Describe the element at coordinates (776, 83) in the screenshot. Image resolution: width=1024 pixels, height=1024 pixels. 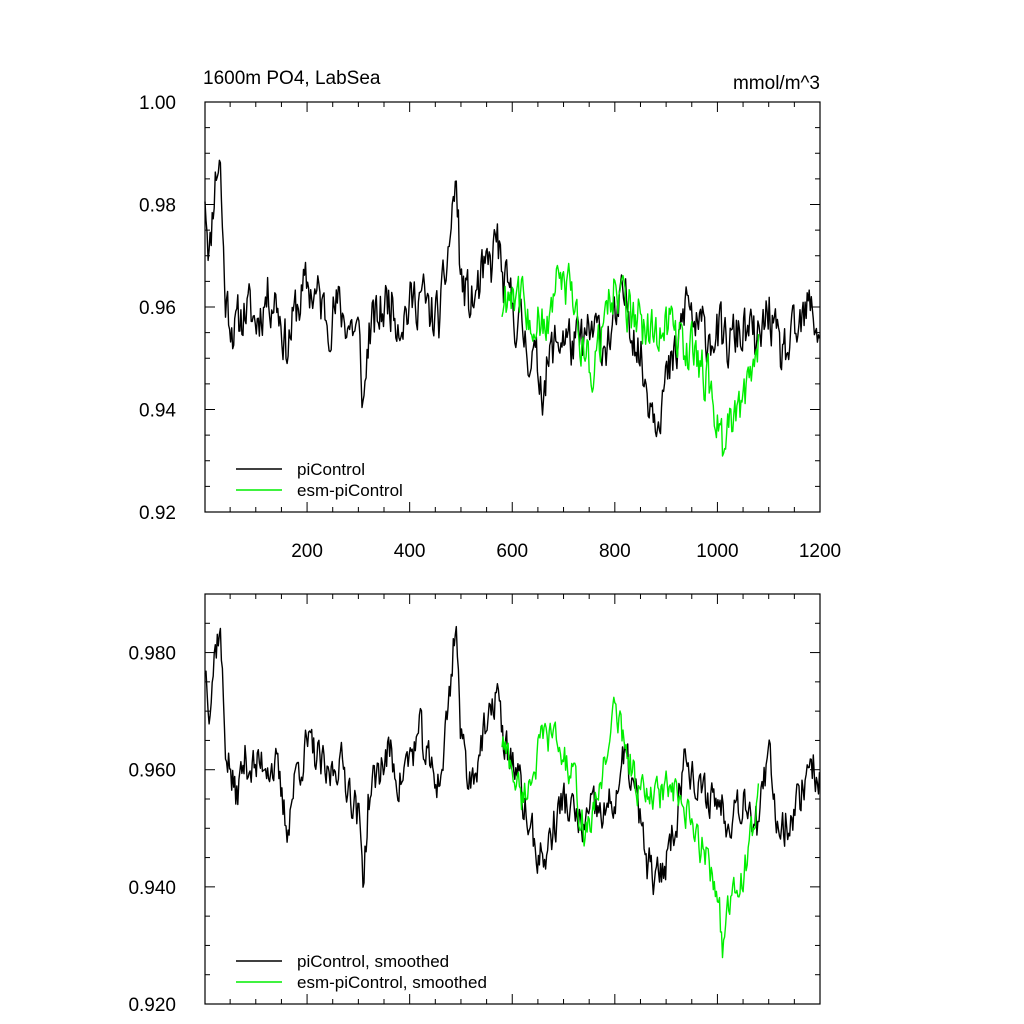
I see `units-label: mmol/m^3` at that location.